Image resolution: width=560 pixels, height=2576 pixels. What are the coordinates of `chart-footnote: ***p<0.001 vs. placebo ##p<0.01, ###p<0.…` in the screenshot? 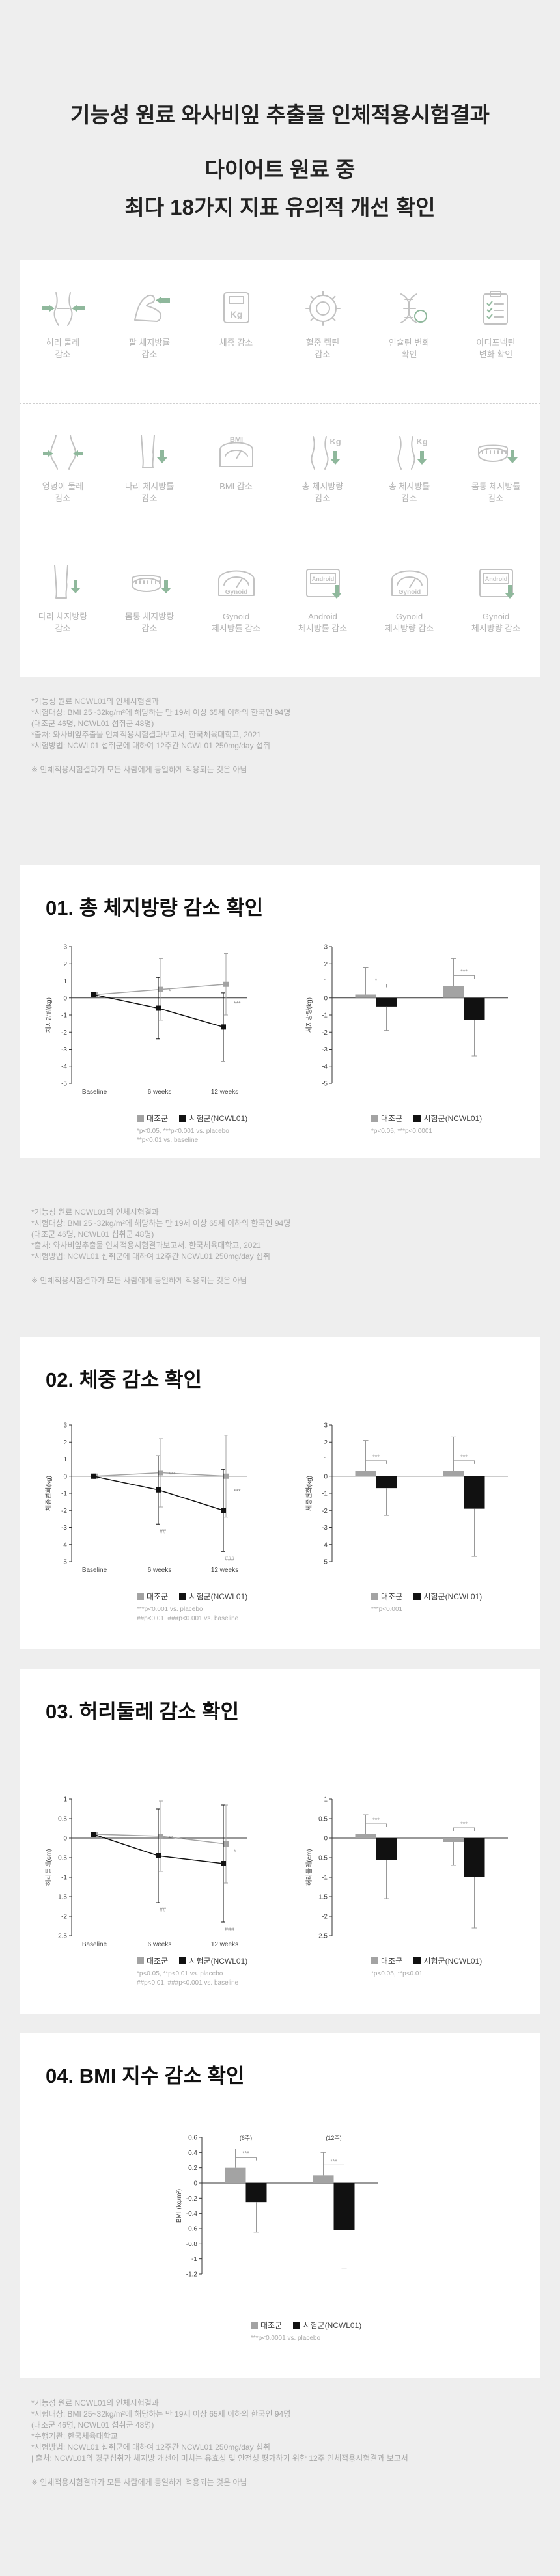 It's located at (188, 1614).